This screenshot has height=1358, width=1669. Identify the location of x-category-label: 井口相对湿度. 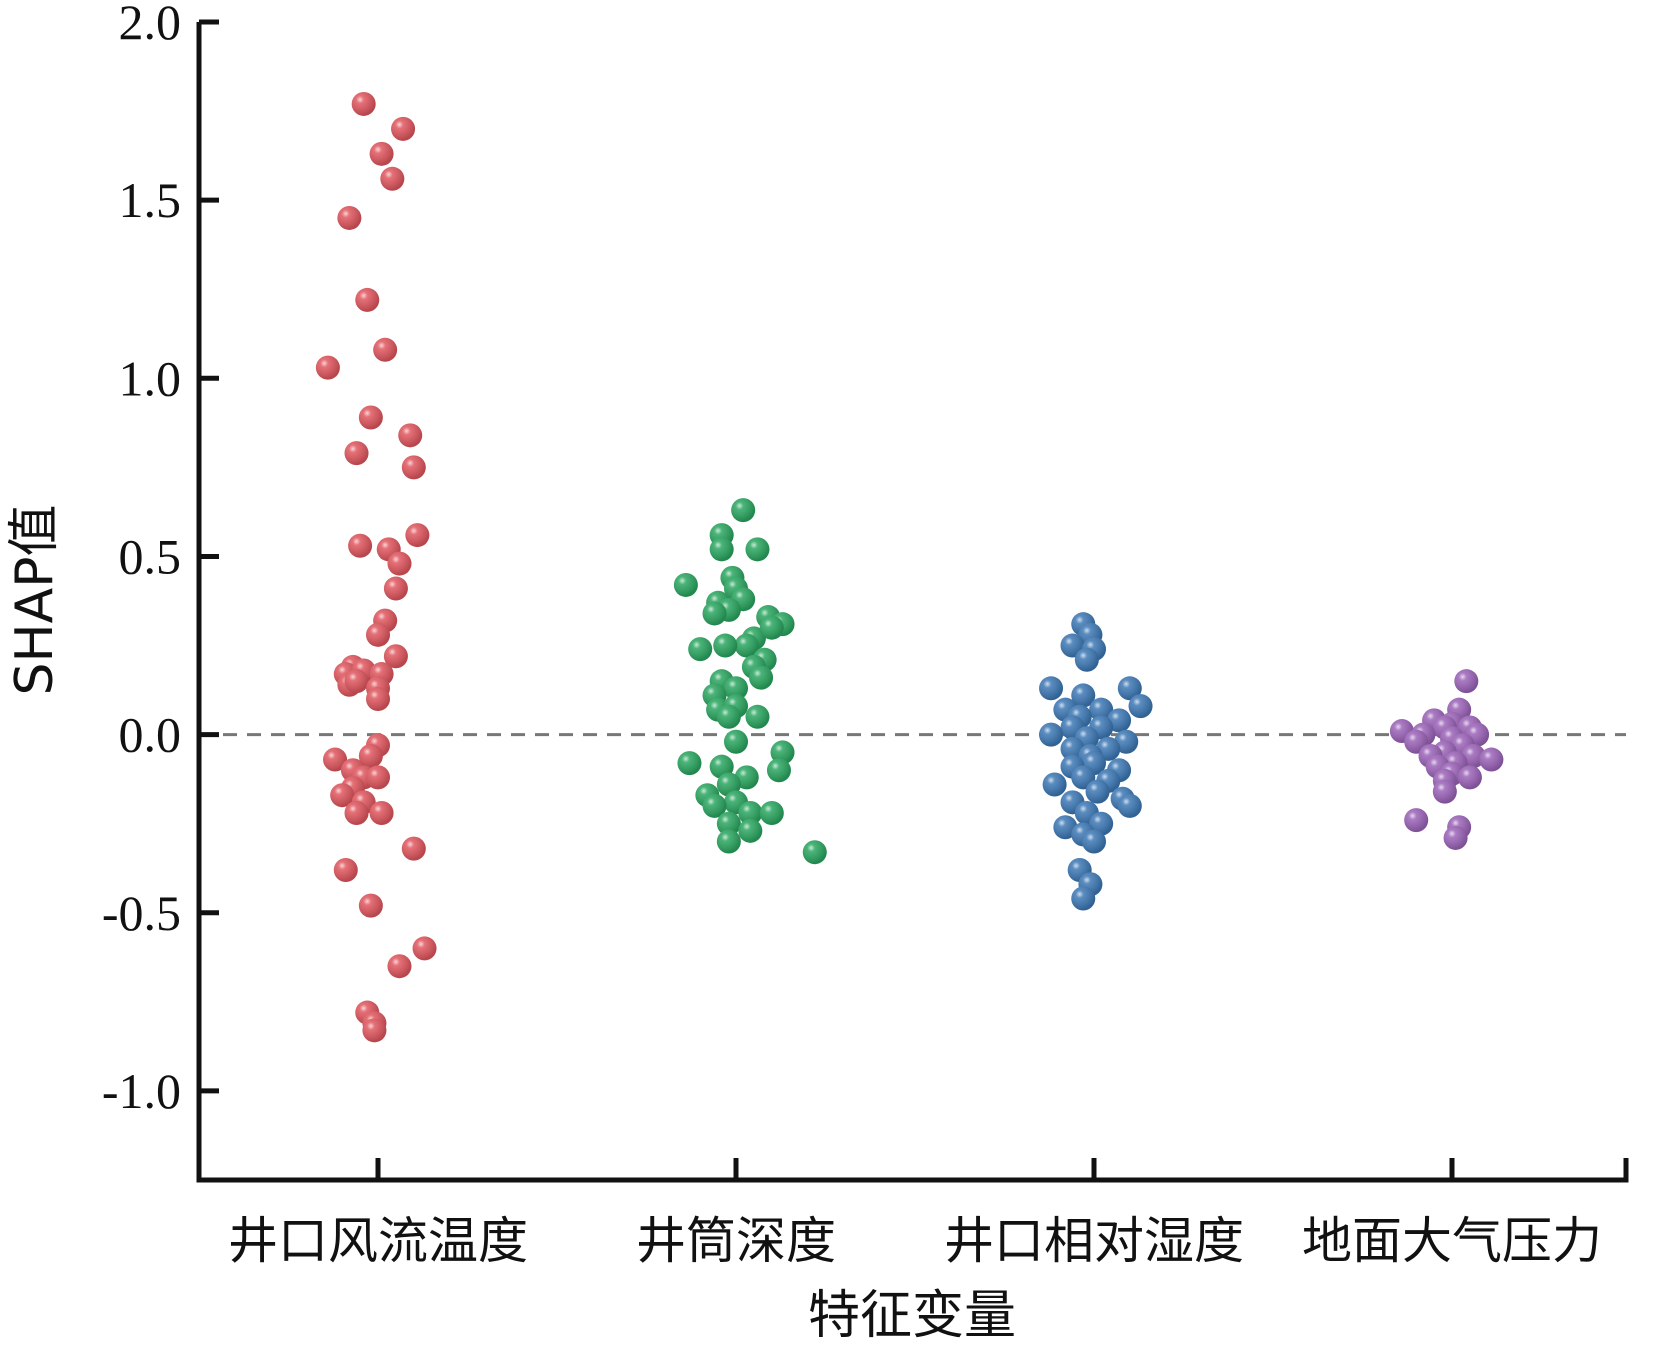
(1094, 1241).